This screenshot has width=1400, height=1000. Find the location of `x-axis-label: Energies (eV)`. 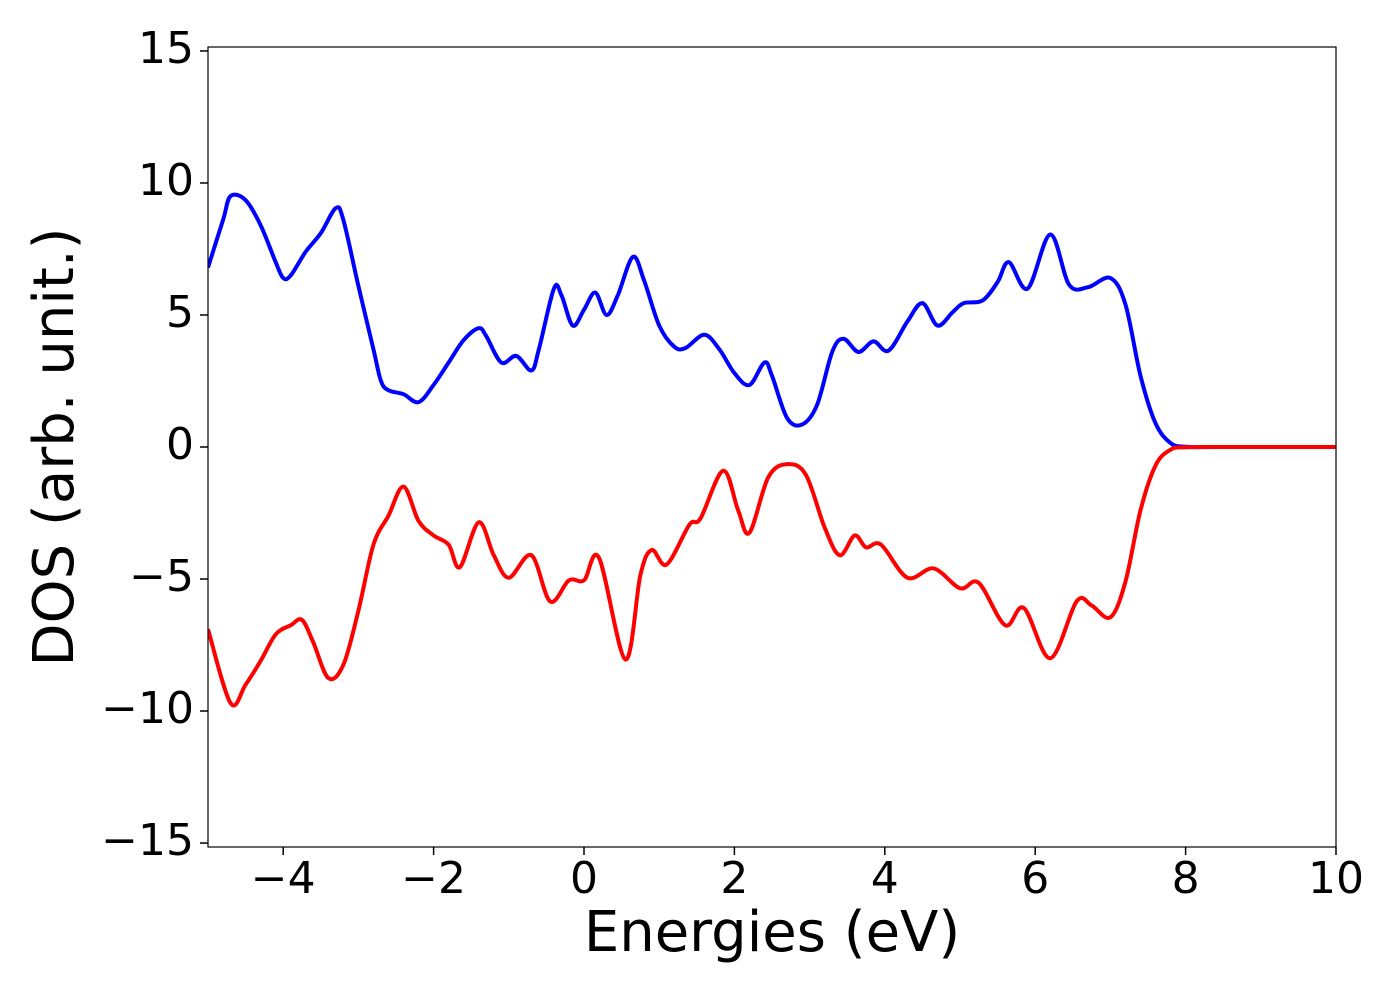

x-axis-label: Energies (eV) is located at coordinates (772, 932).